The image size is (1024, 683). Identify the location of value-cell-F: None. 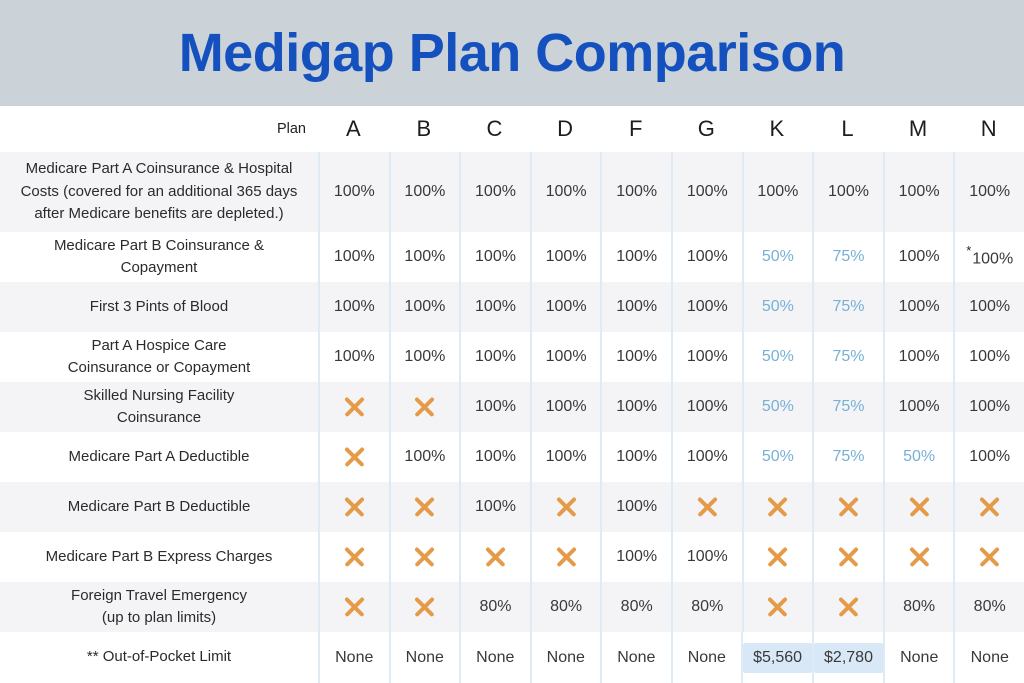
(635, 657).